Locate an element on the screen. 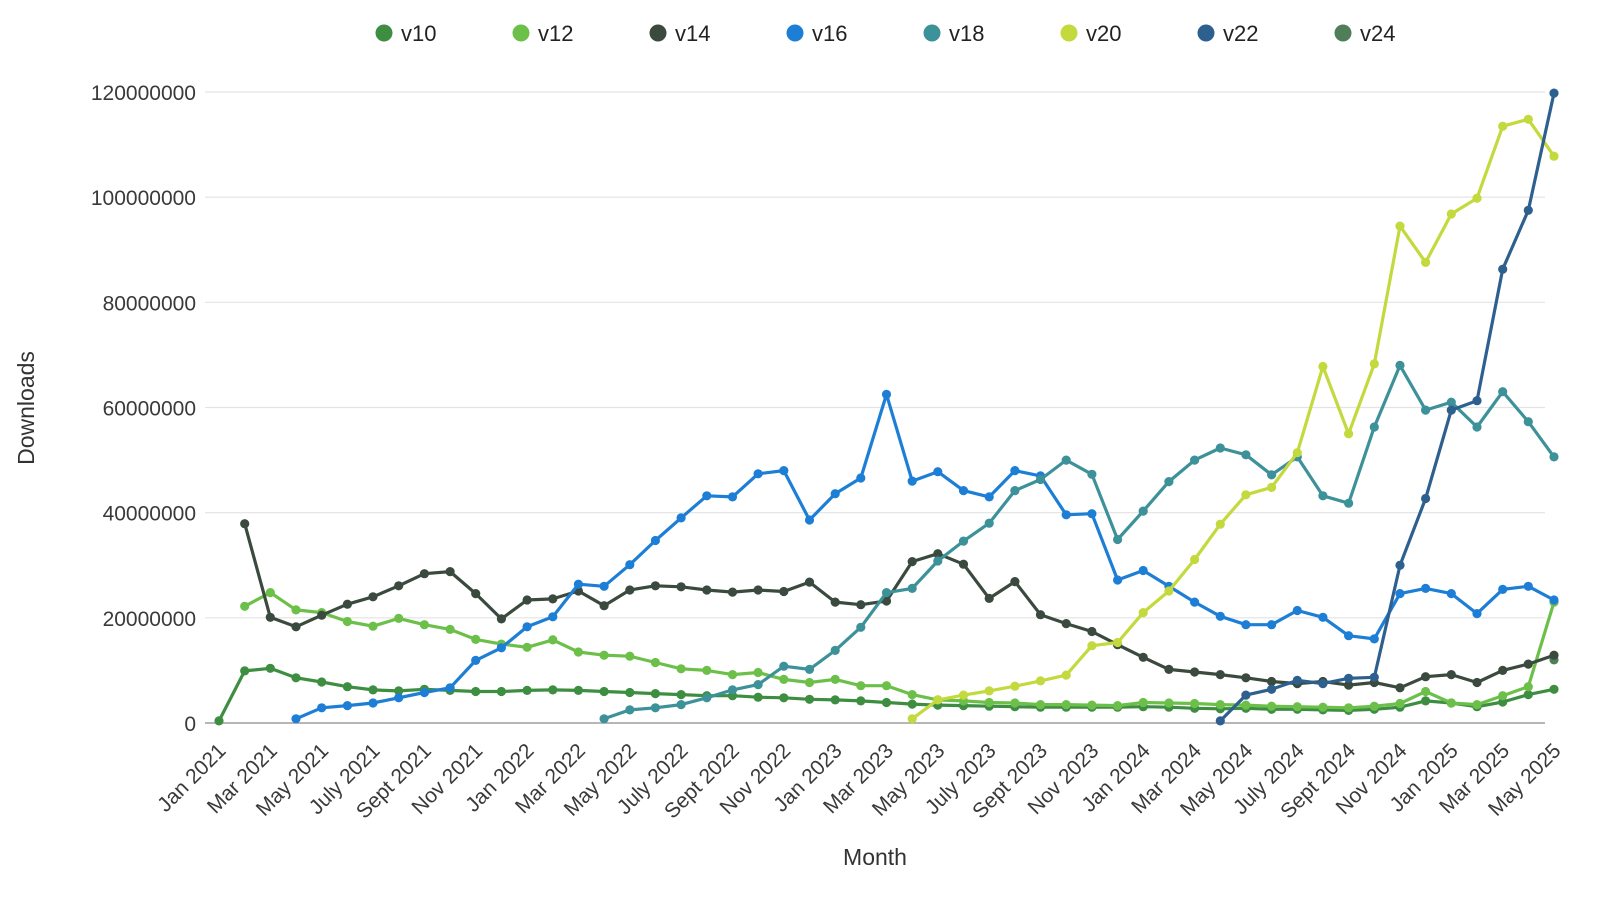 The height and width of the screenshot is (905, 1600). y-tick-label: 80000000 is located at coordinates (149, 303).